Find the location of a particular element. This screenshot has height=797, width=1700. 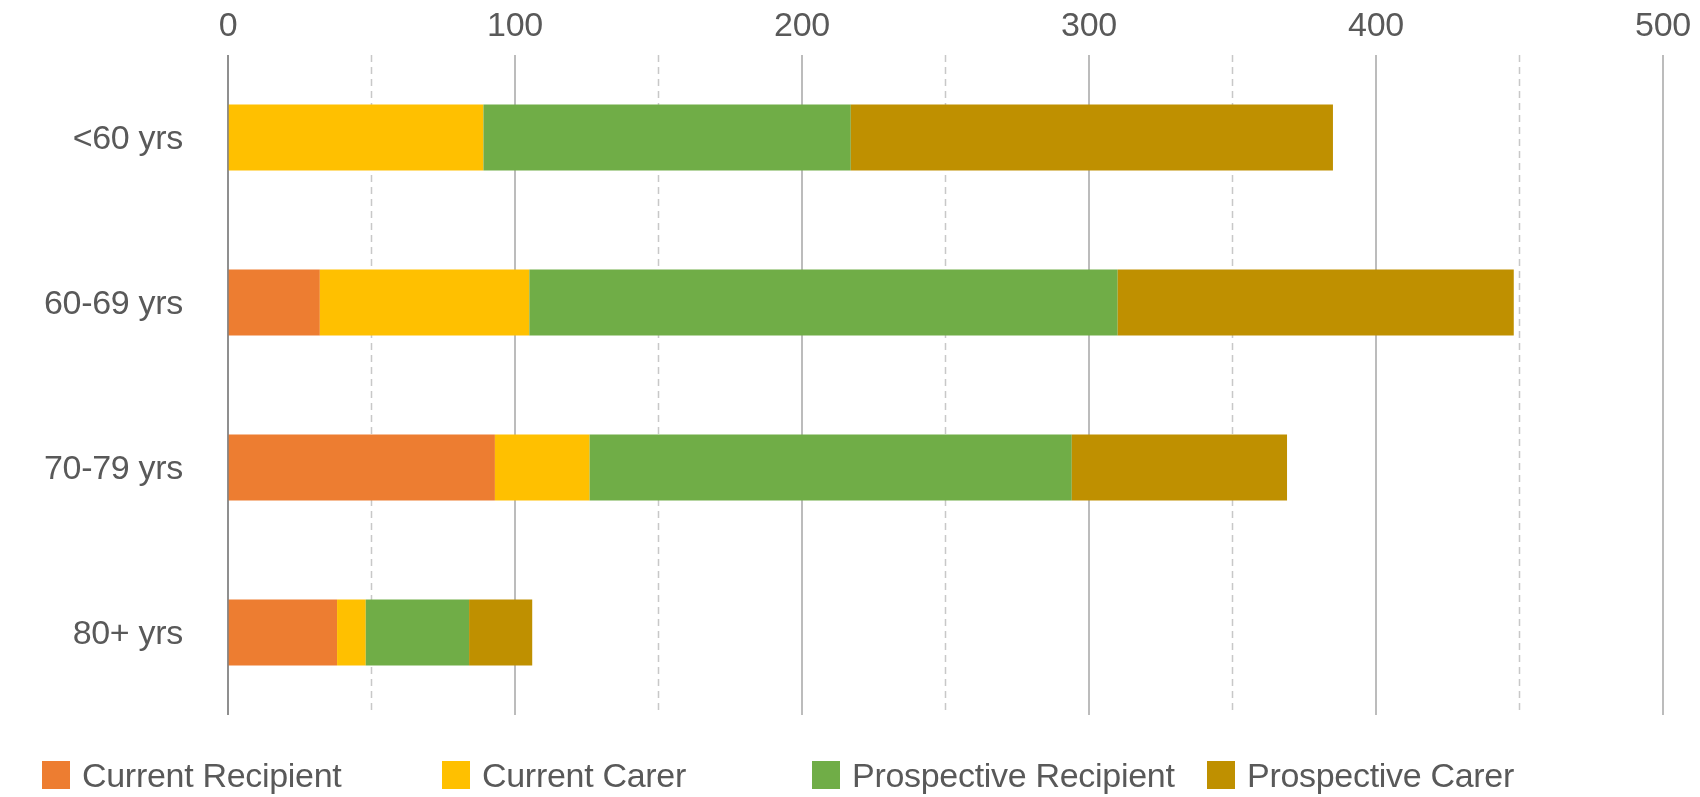

x-tick-label: 0 is located at coordinates (228, 24).